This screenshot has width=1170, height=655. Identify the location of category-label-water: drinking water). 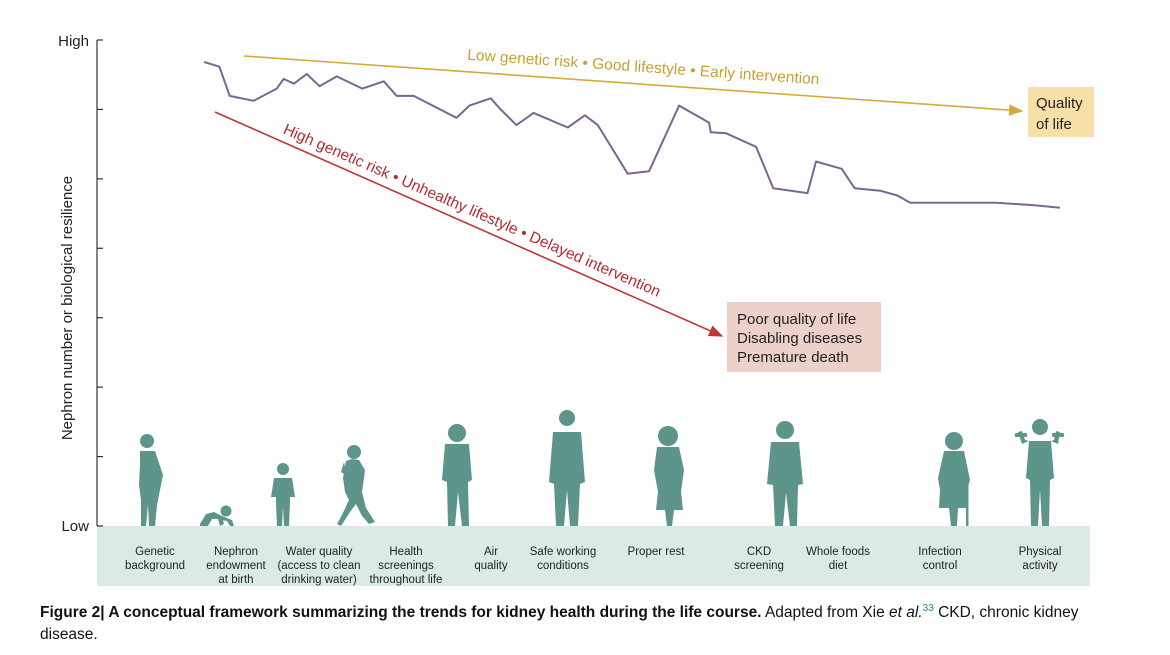
(319, 580).